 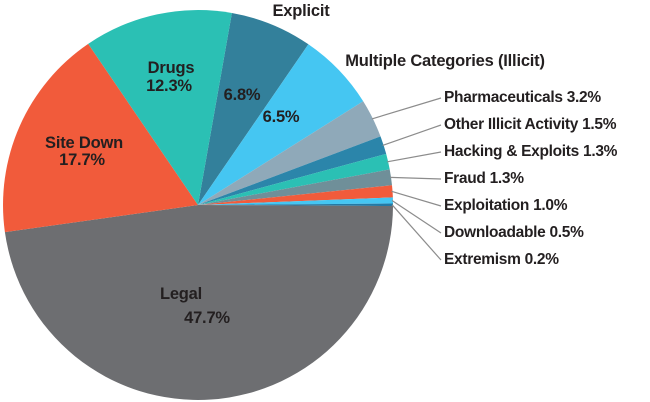 What do you see at coordinates (169, 86) in the screenshot?
I see `label-drugs-value: 12.3%` at bounding box center [169, 86].